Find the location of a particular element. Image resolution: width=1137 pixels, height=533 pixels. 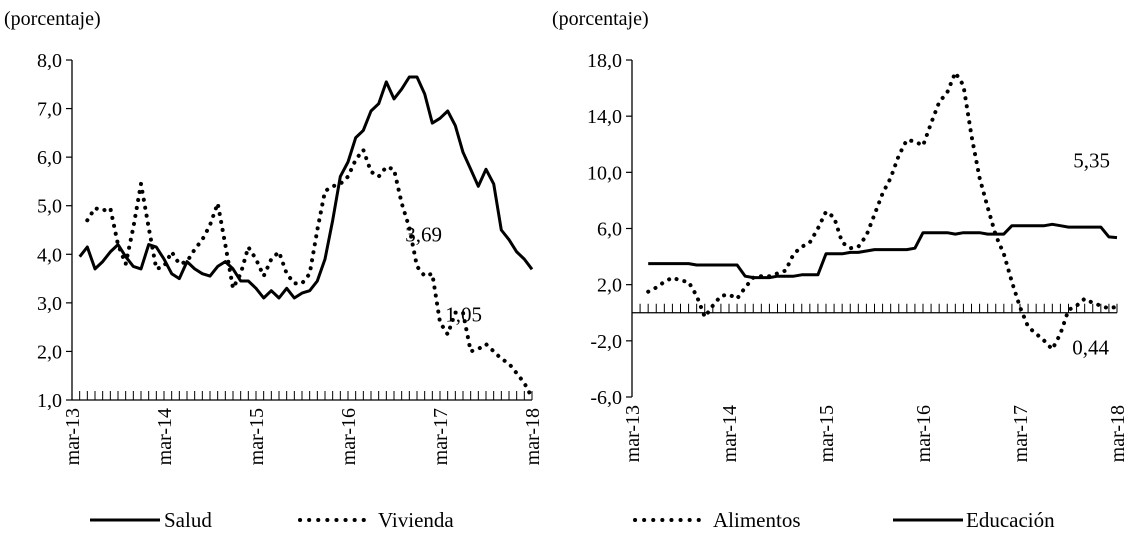

left-y-tick-label: 3,0 is located at coordinates (49, 304).